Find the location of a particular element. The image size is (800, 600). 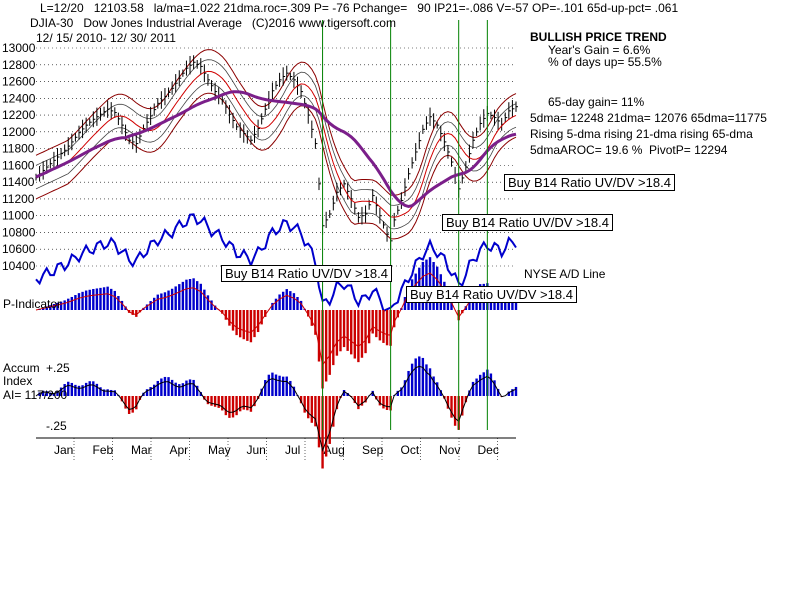

years-gain: Year's Gain = 6.6% is located at coordinates (599, 50).